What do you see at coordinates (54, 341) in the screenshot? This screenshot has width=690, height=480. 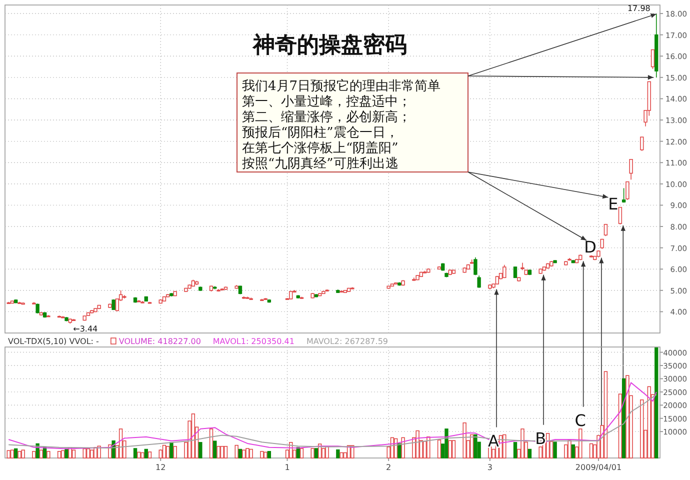 I see `chart-title: VOL-TDX(5,10) VVOL: -` at bounding box center [54, 341].